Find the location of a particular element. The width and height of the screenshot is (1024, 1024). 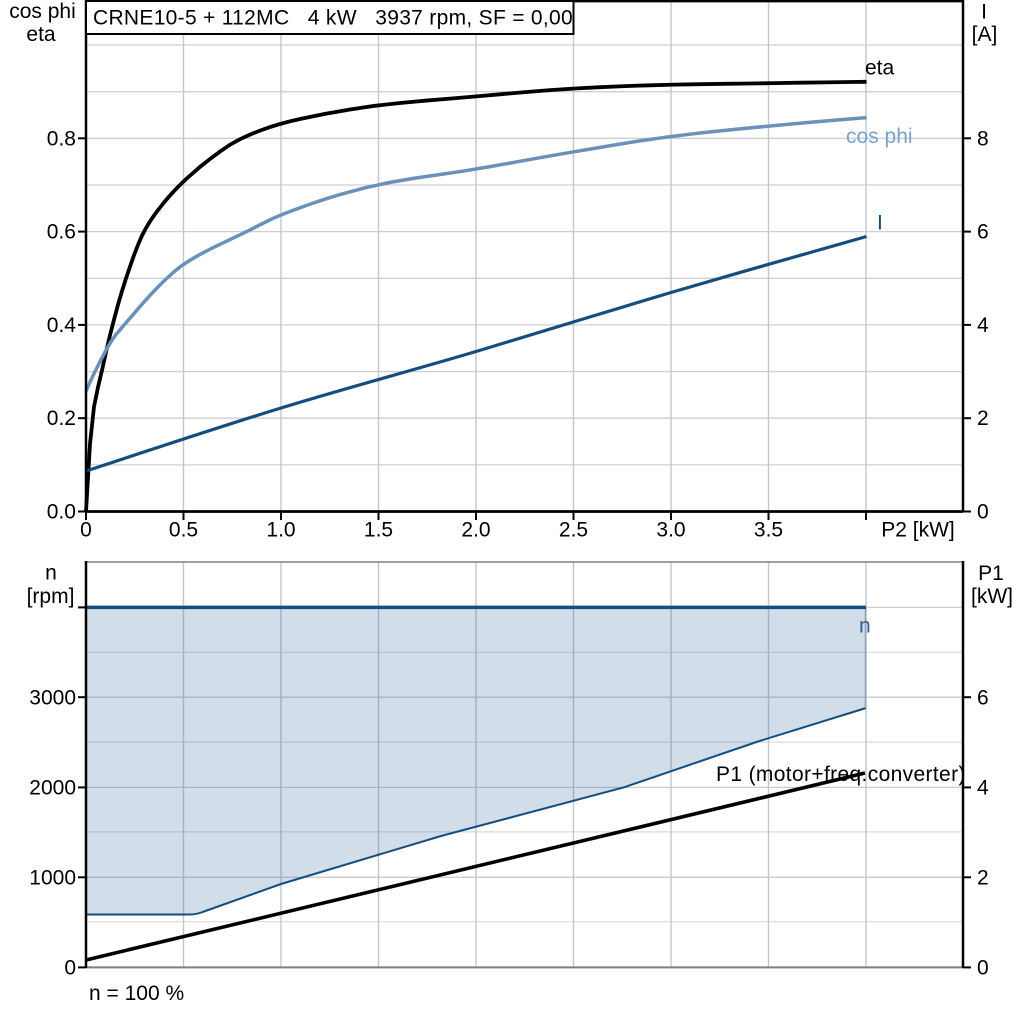

svg-text: 8 is located at coordinates (983, 138).